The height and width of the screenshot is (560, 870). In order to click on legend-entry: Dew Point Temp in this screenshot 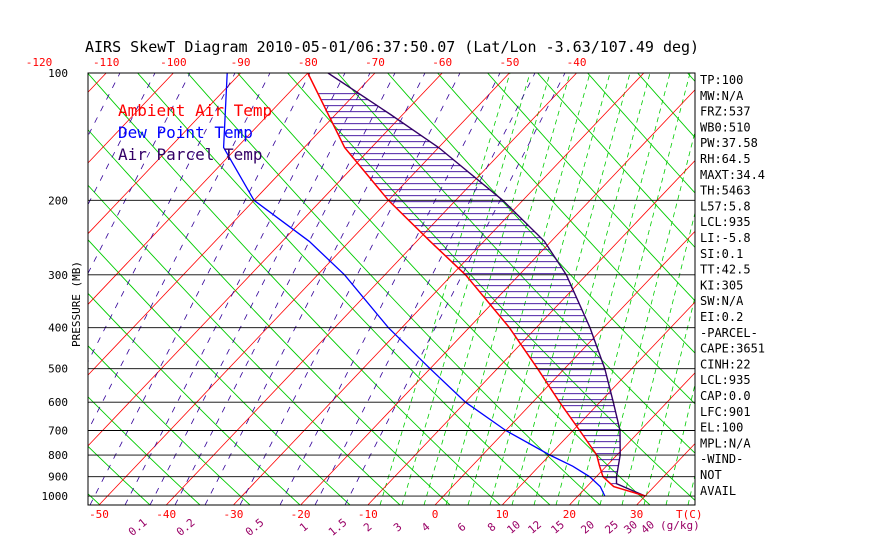, I will do `click(185, 132)`.